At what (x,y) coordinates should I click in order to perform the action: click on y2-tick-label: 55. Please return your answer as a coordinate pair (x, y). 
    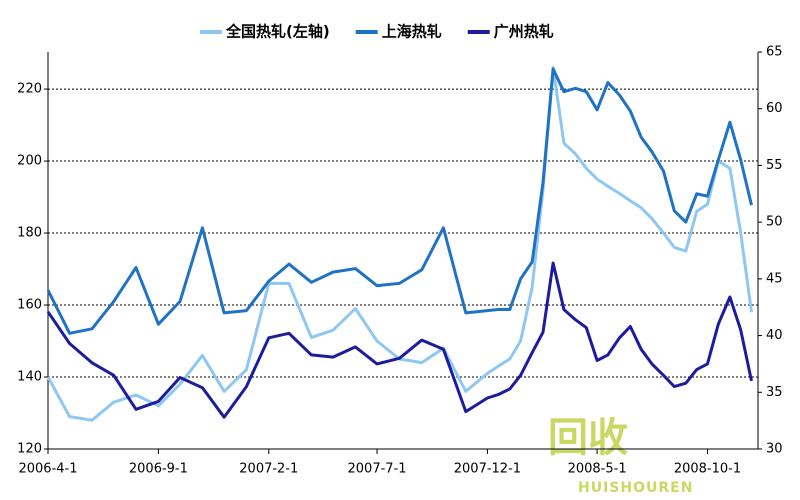
    Looking at the image, I should click on (774, 165).